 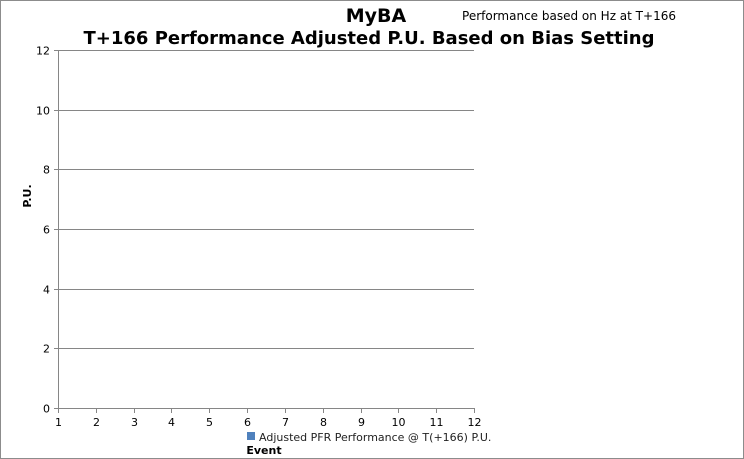 I want to click on x-tick-label: 11, so click(x=437, y=422).